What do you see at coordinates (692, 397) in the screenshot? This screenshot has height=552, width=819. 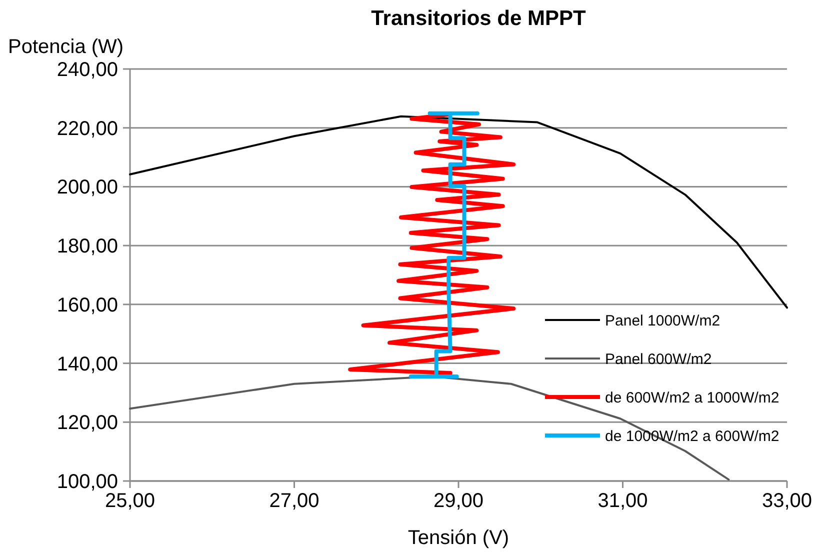 I see `legend-label: de 600W/m2 a 1000W/m2` at bounding box center [692, 397].